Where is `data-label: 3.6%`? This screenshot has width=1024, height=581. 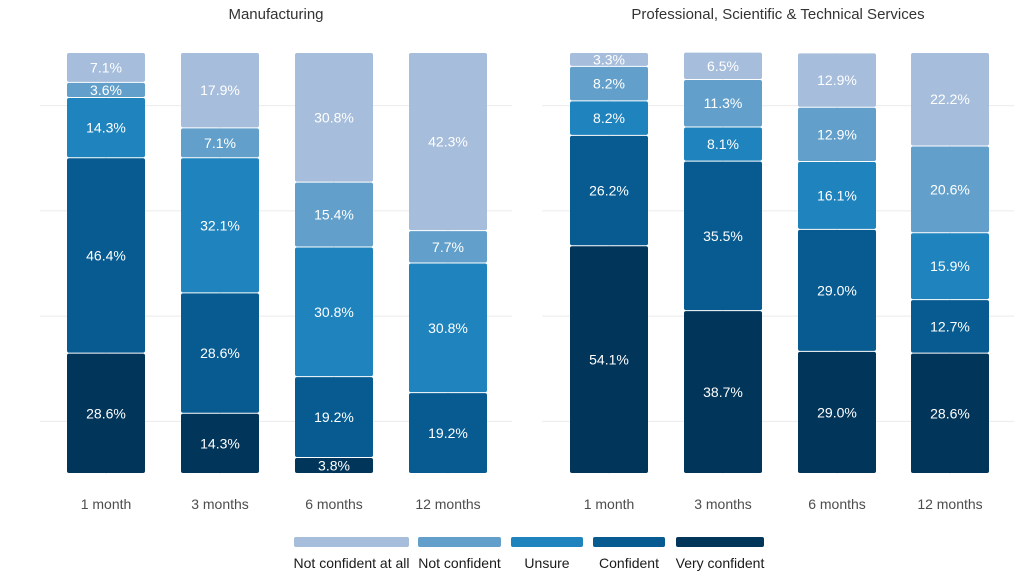 data-label: 3.6% is located at coordinates (106, 90).